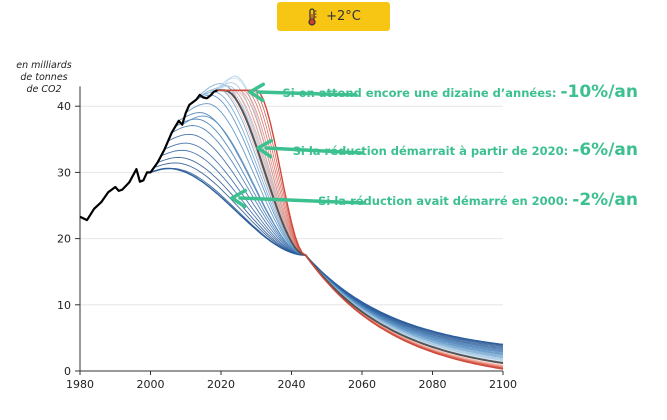 The image size is (667, 420). Describe the element at coordinates (599, 92) in the screenshot. I see `annotation-10pct-value: -10%/an` at that location.